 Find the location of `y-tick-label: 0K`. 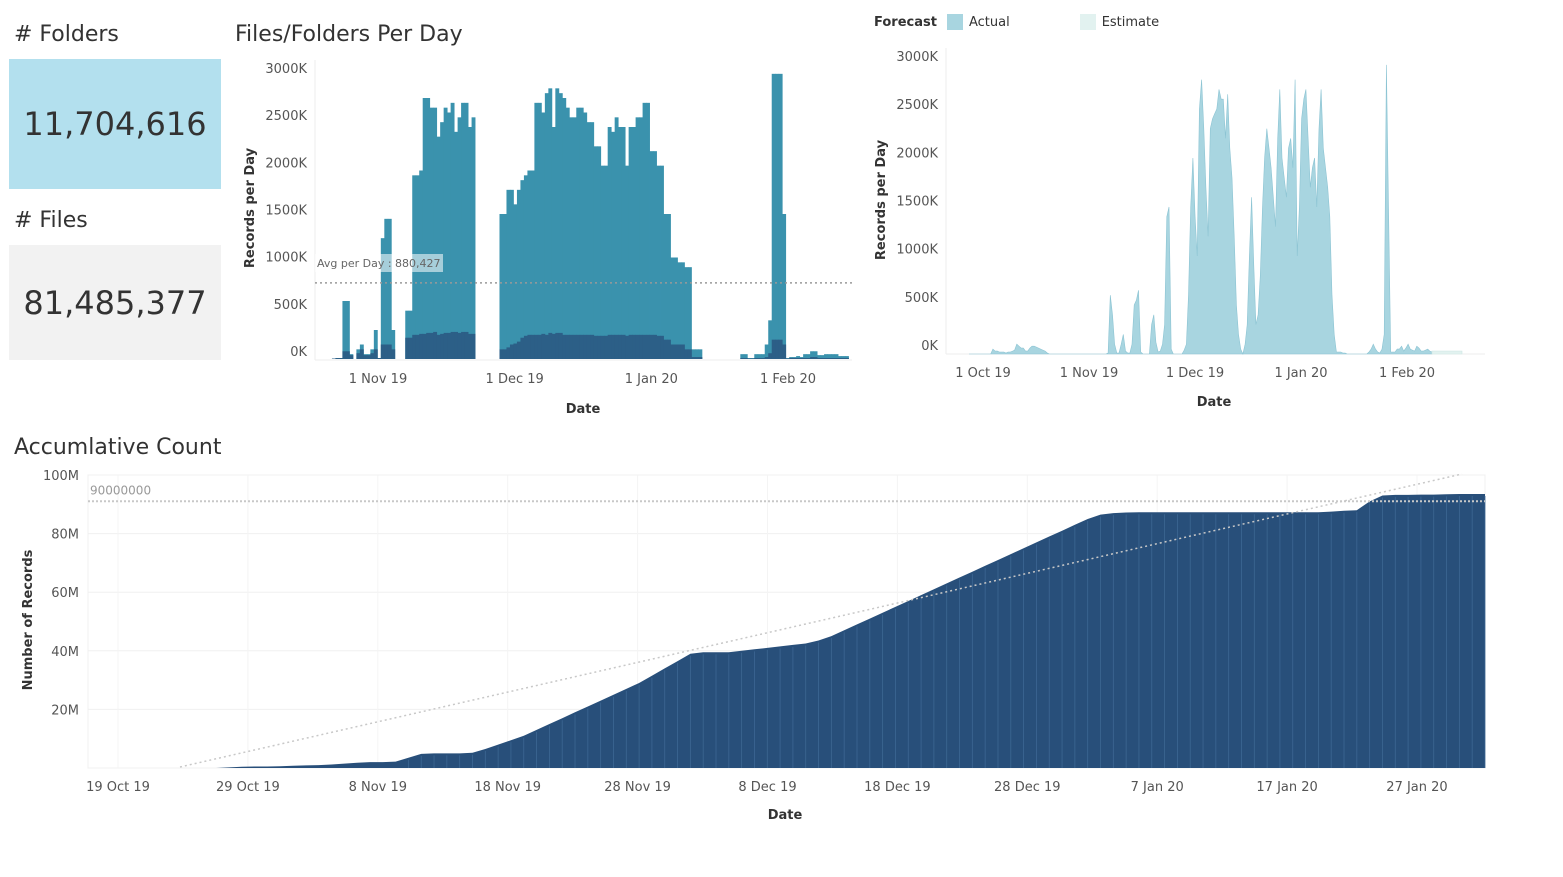

y-tick-label: 0K is located at coordinates (298, 352).